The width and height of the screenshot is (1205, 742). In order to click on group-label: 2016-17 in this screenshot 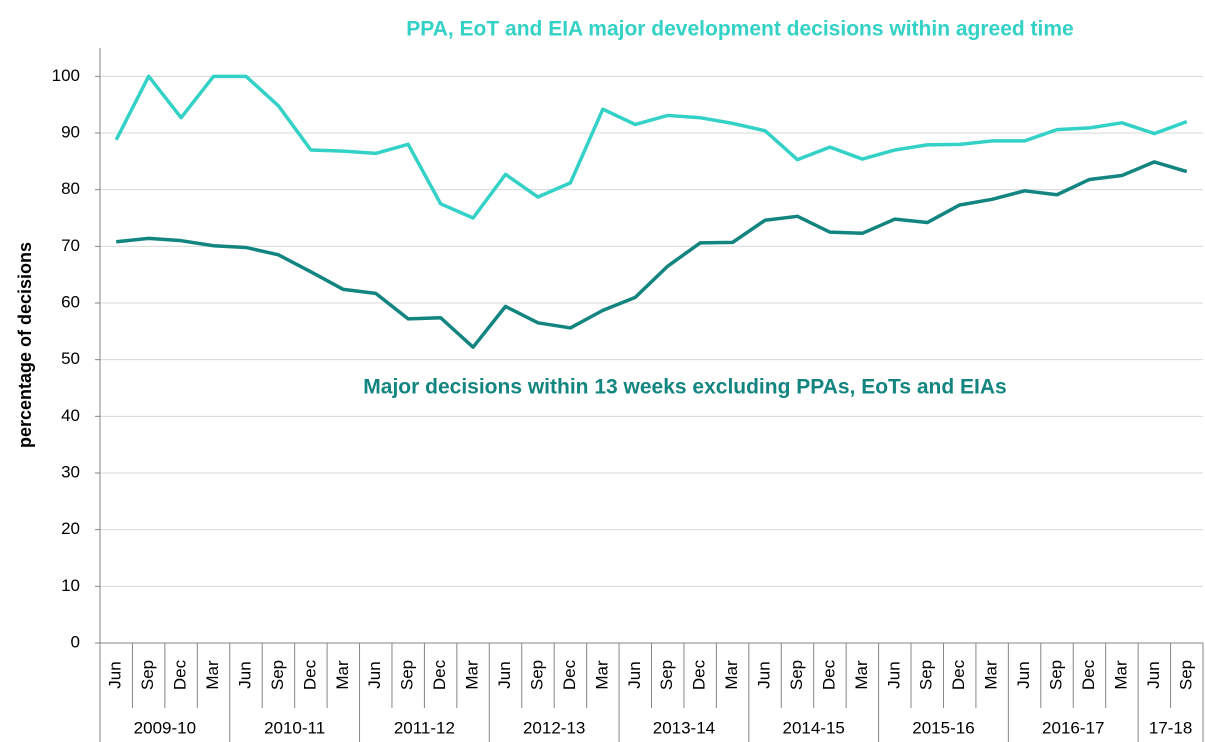, I will do `click(1073, 727)`.